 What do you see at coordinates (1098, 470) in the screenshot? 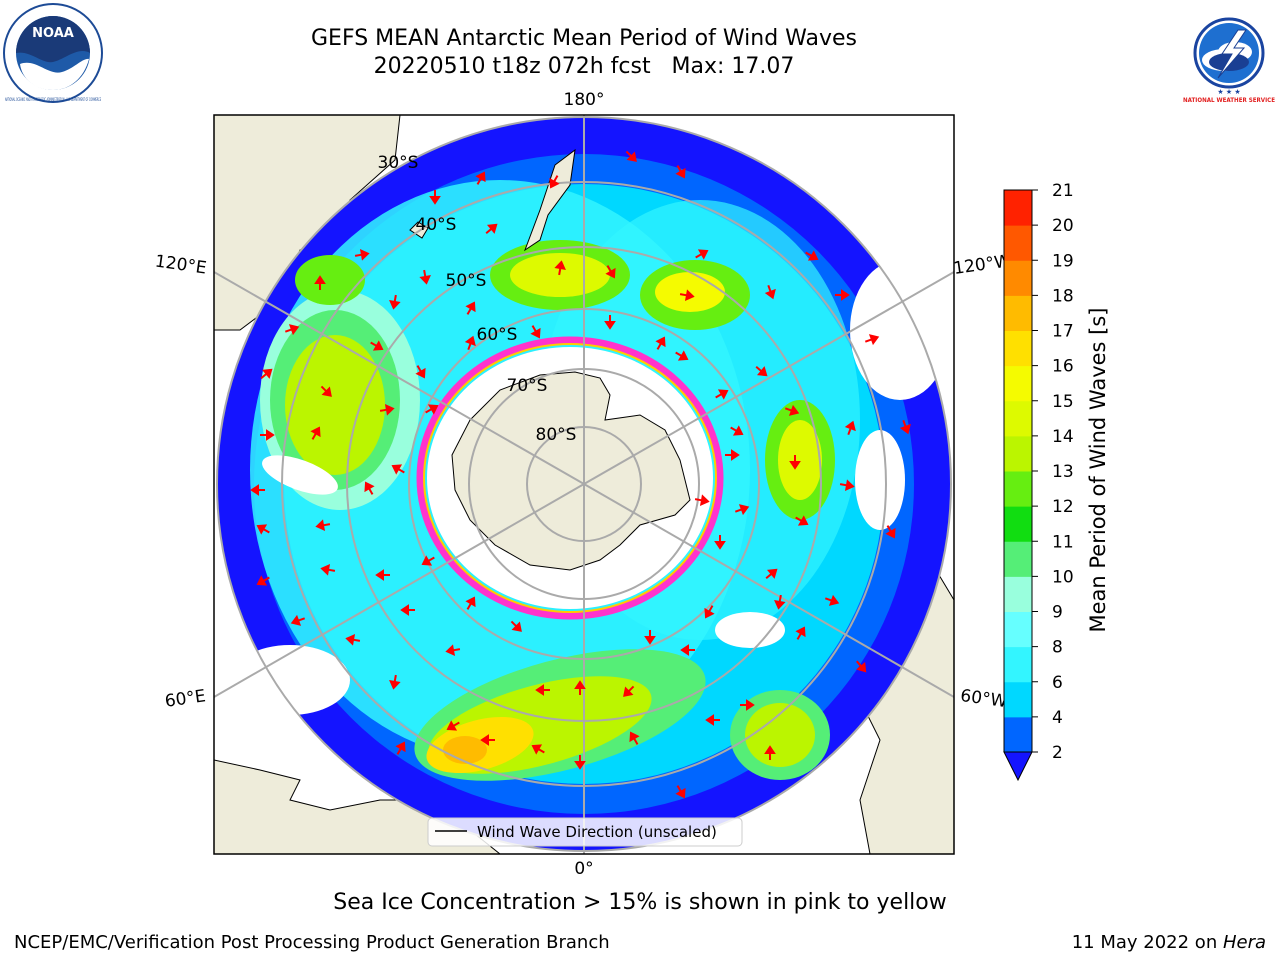
I see `colorbar-label: Mean Period of Wind Waves [s]` at bounding box center [1098, 470].